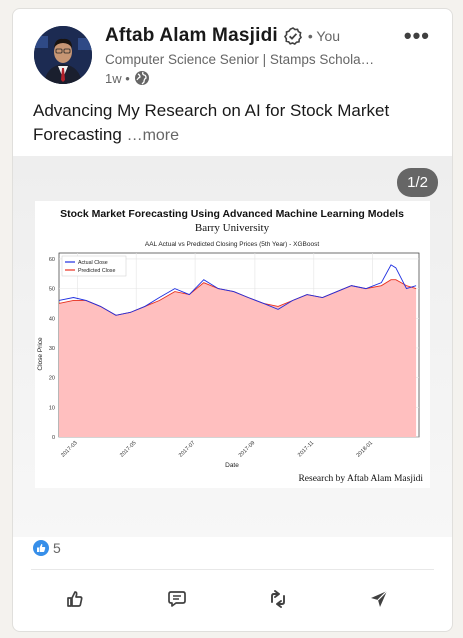  I want to click on y-tick-label: 40, so click(52, 319).